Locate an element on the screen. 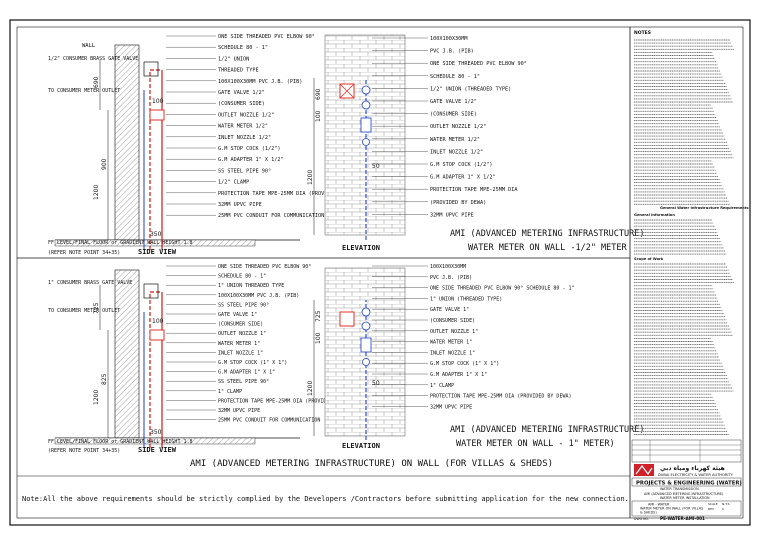 The height and width of the screenshot is (542, 768). callout-label: 1" CLAMP is located at coordinates (442, 386).